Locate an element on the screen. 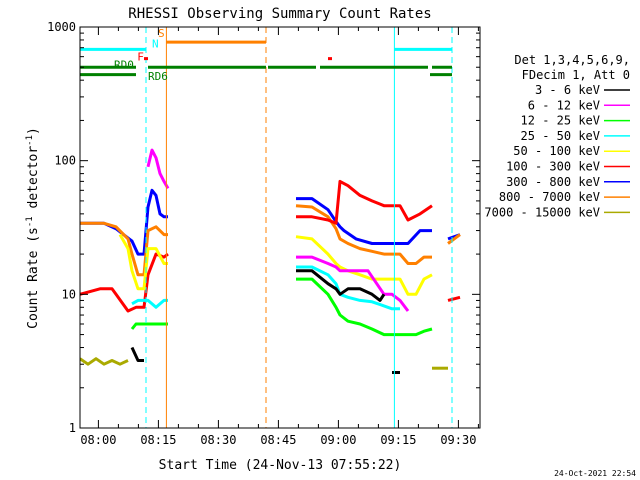 The width and height of the screenshot is (640, 480). annotation-rd6: RD6 is located at coordinates (158, 76).